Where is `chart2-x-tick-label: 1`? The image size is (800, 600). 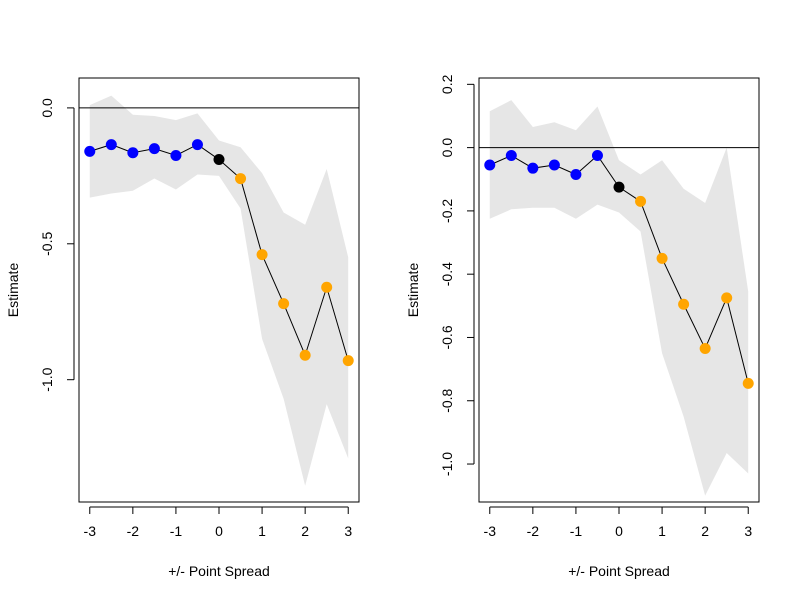 chart2-x-tick-label: 1 is located at coordinates (662, 531).